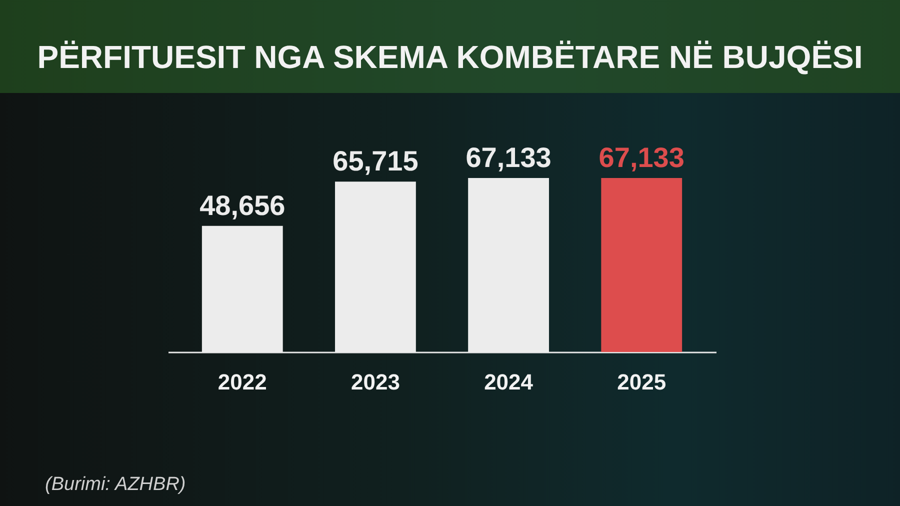 The image size is (900, 506). Describe the element at coordinates (242, 382) in the screenshot. I see `x-tick-label: 2022` at that location.